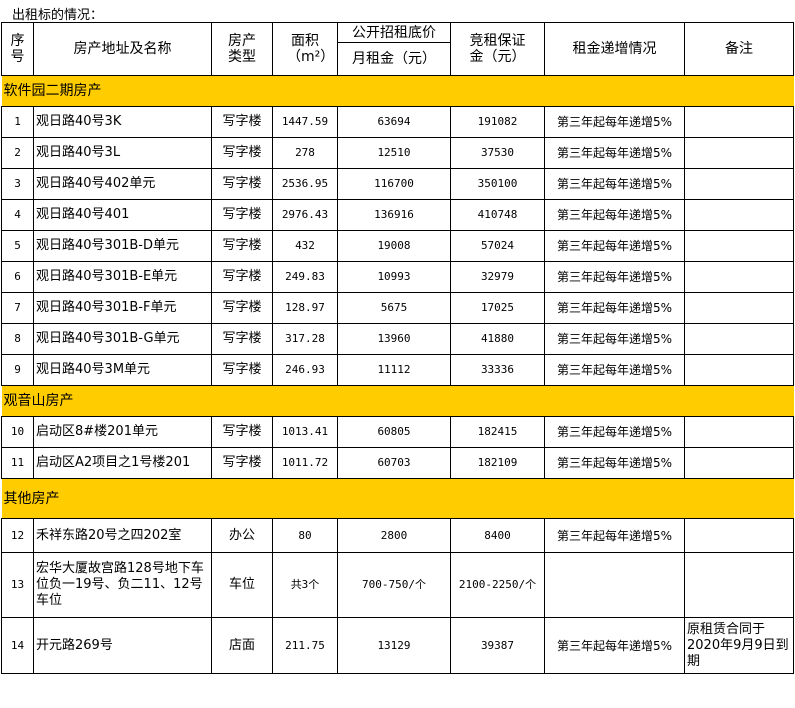 The width and height of the screenshot is (795, 708). I want to click on cell-type: 办公, so click(242, 535).